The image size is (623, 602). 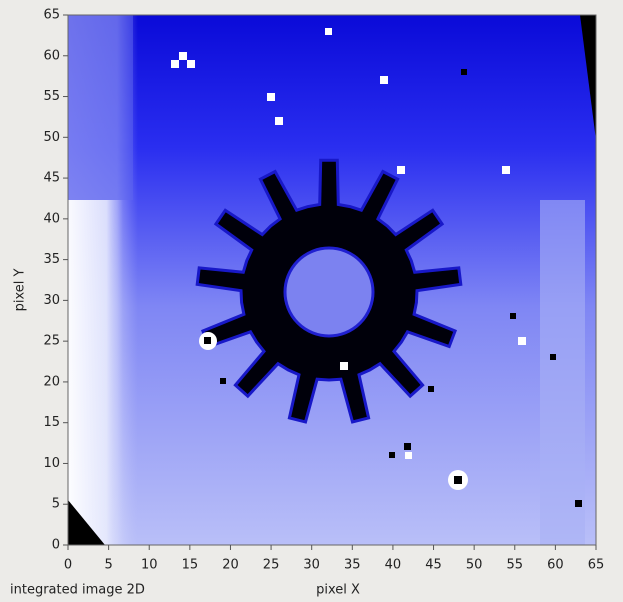 I want to click on x-tick-label: 65, so click(x=596, y=565).